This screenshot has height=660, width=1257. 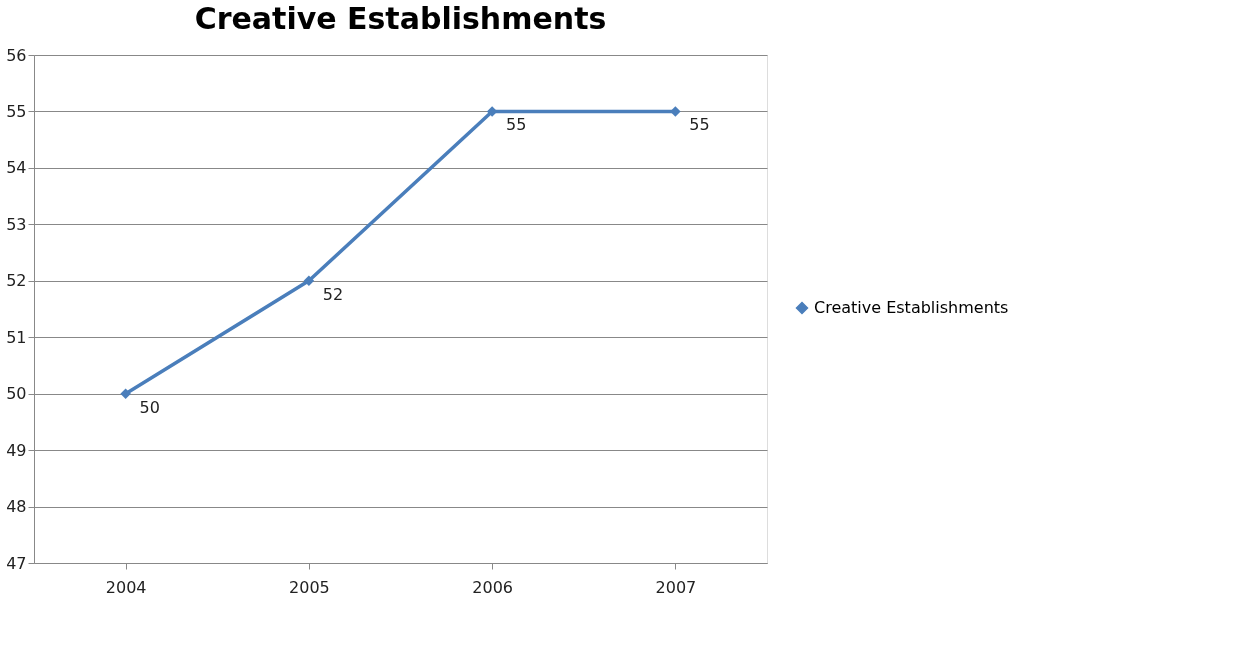 What do you see at coordinates (676, 587) in the screenshot?
I see `x-tick-label: 2007` at bounding box center [676, 587].